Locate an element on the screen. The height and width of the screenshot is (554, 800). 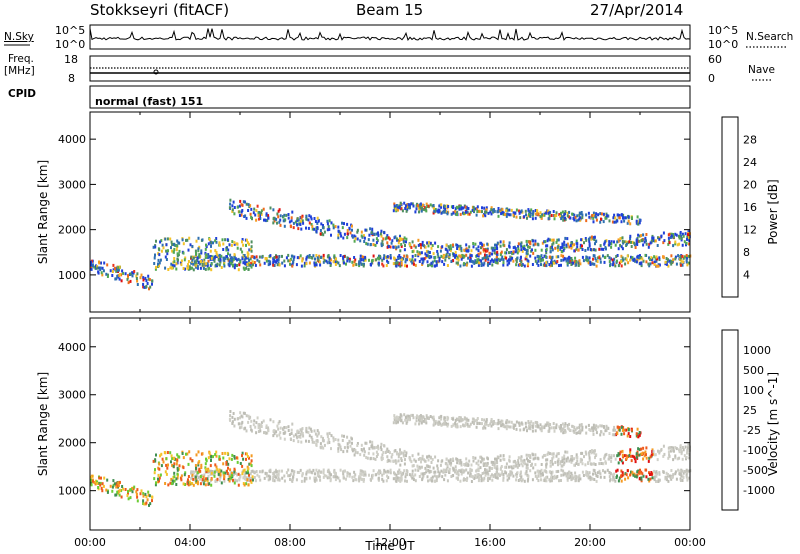
colorbar-tick: -100 is located at coordinates (755, 450).